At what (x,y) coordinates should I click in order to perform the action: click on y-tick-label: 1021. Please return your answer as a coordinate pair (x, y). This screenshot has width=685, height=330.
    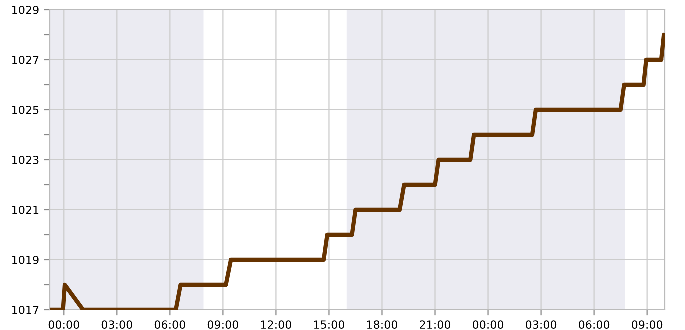
    Looking at the image, I should click on (25, 210).